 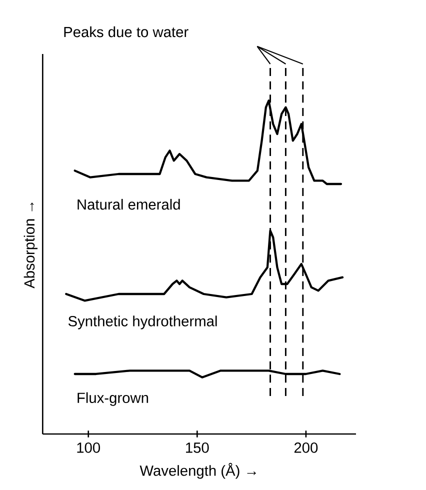 What do you see at coordinates (142, 323) in the screenshot?
I see `series-label: Synthetic hydrothermal` at bounding box center [142, 323].